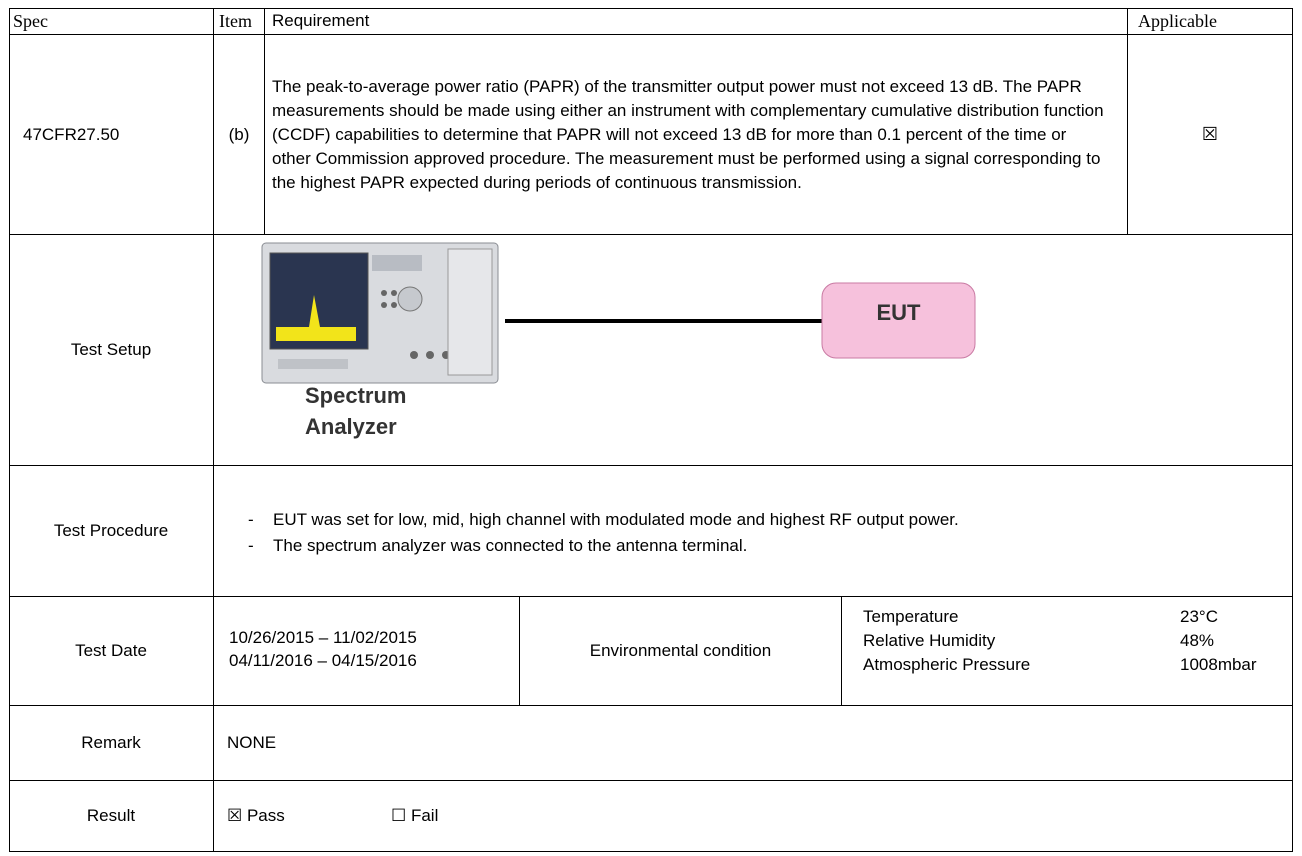 The width and height of the screenshot is (1302, 856). I want to click on row-label: Test Procedure, so click(111, 531).